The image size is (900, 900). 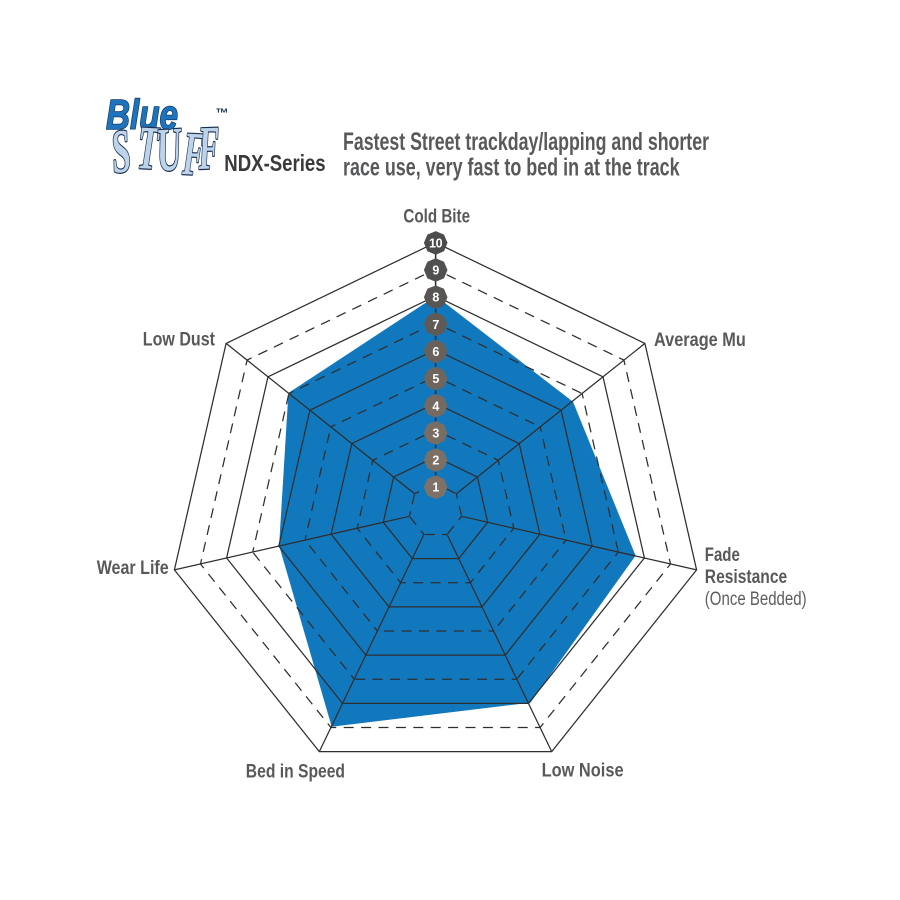 What do you see at coordinates (746, 577) in the screenshot?
I see `svg-text: Resistance` at bounding box center [746, 577].